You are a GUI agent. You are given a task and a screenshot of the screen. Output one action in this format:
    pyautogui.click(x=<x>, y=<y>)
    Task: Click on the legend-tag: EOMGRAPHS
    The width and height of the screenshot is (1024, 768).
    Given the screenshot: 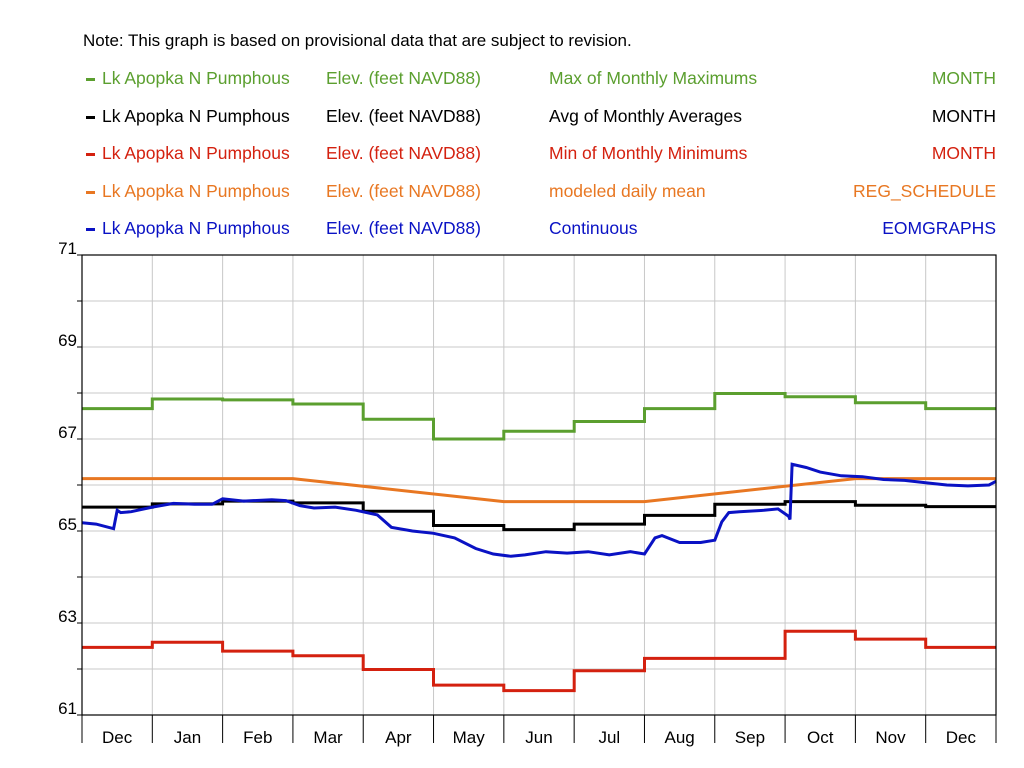 What is the action you would take?
    pyautogui.click(x=939, y=228)
    